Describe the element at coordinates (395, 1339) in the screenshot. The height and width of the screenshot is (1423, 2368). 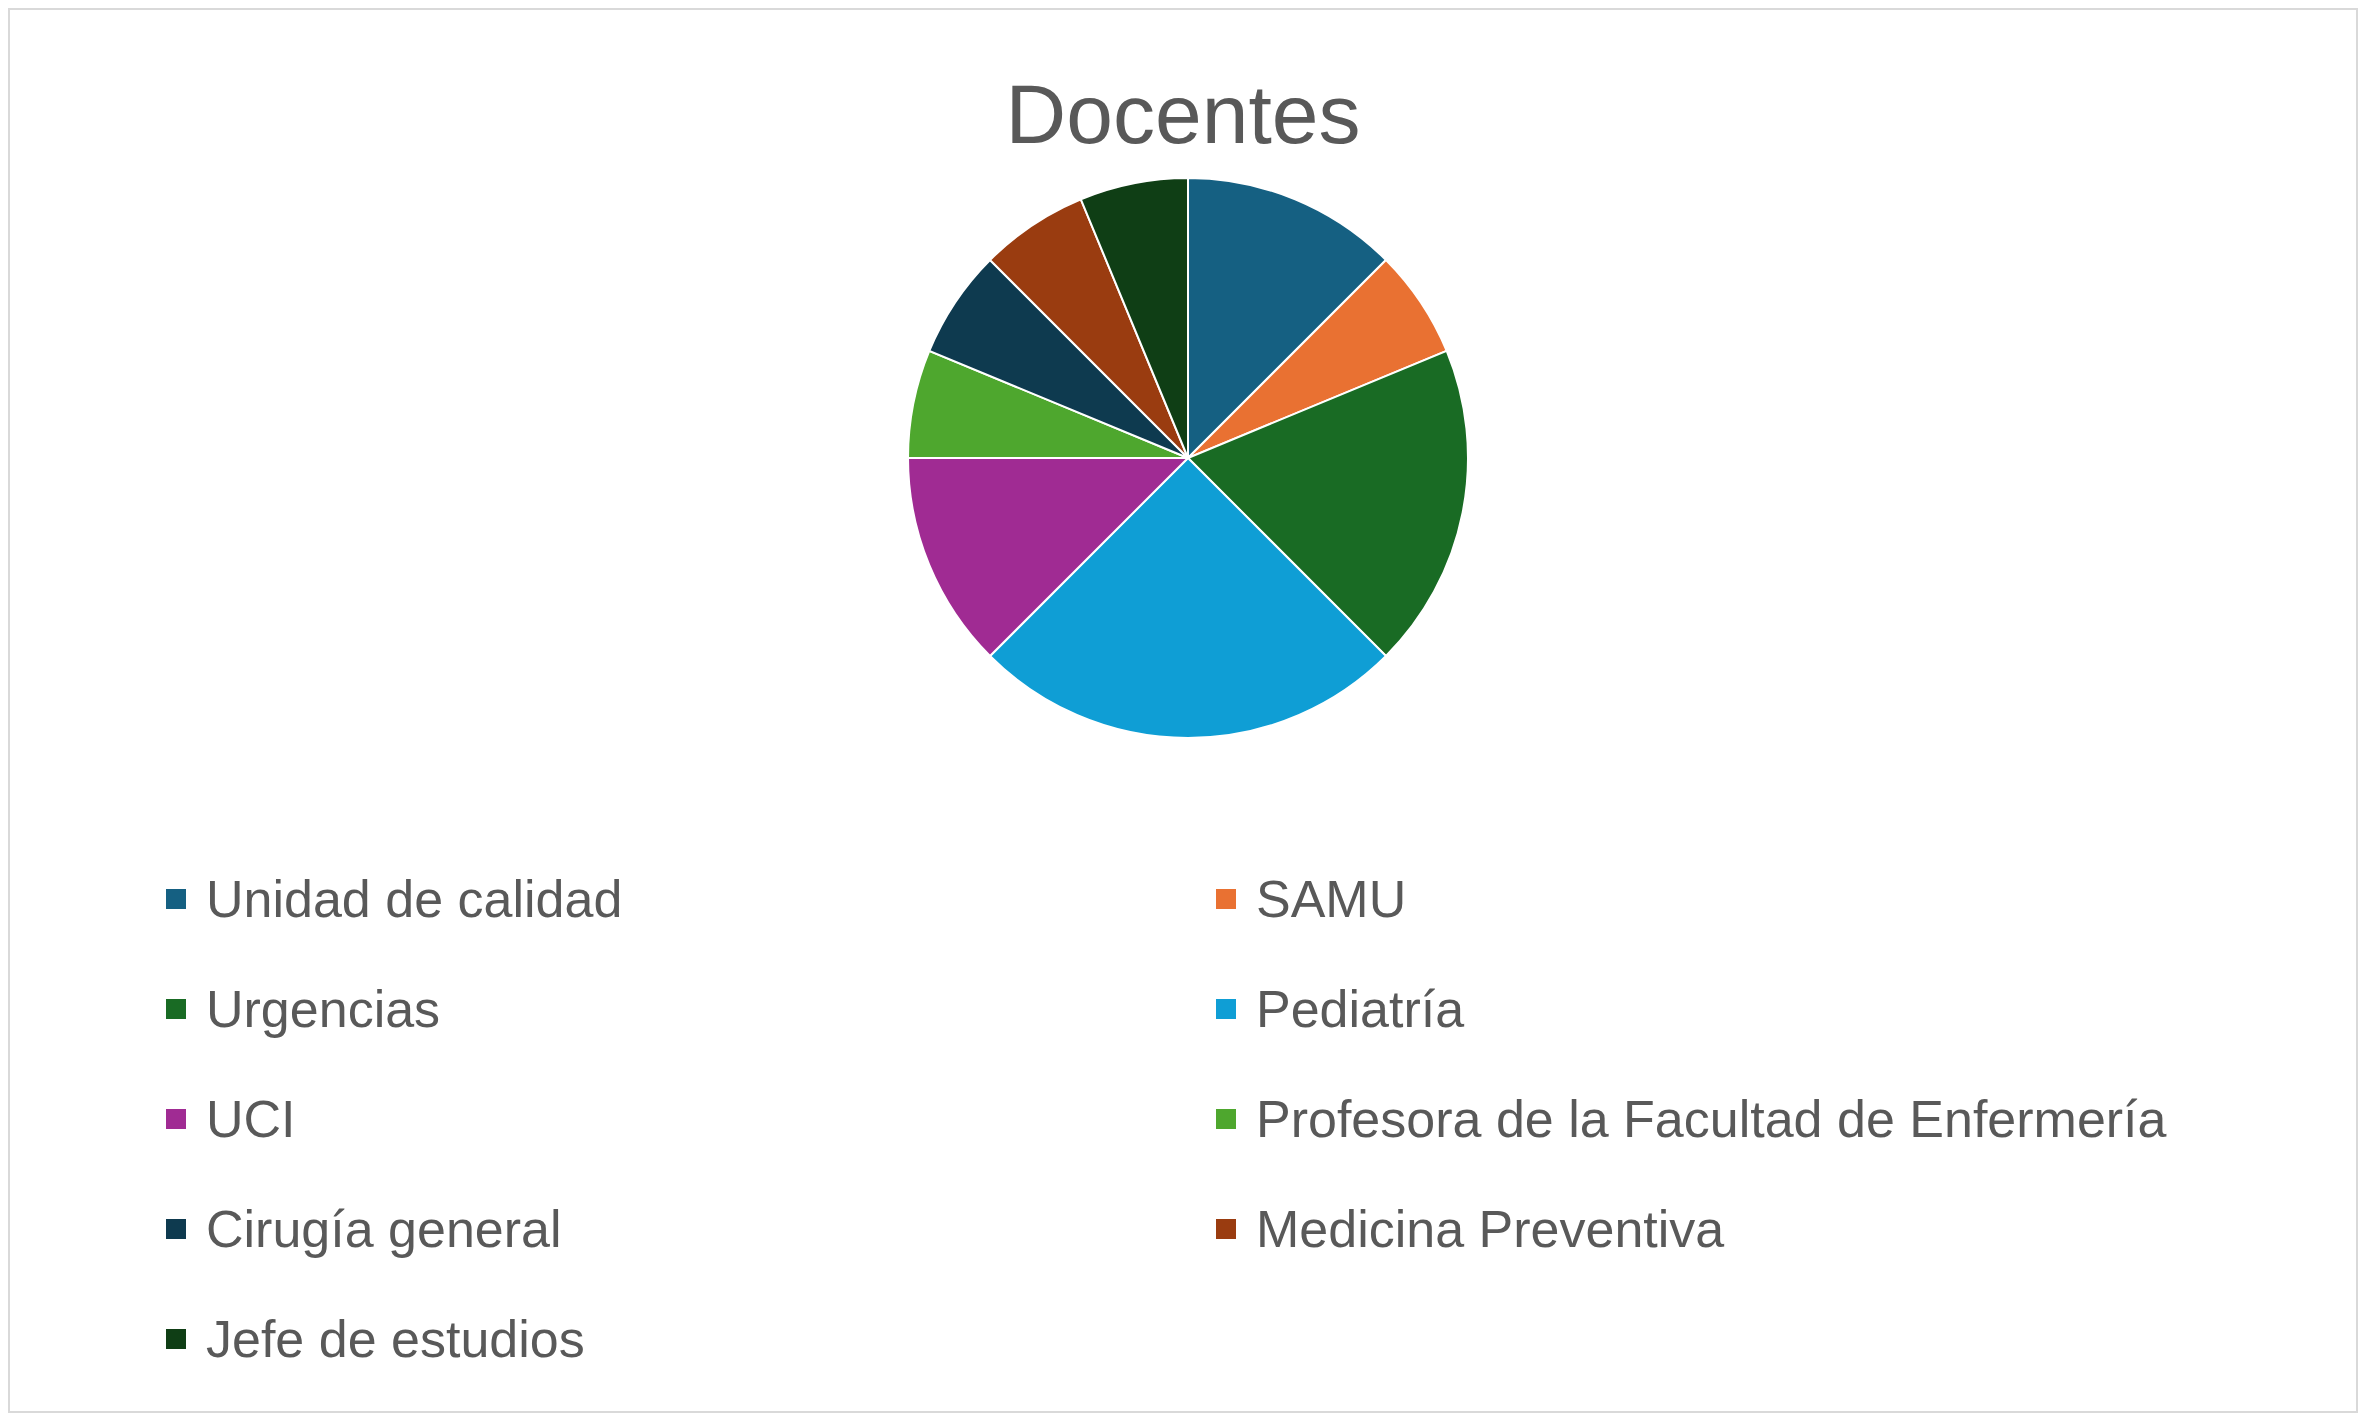
I see `legend-label: Jefe de estudios` at that location.